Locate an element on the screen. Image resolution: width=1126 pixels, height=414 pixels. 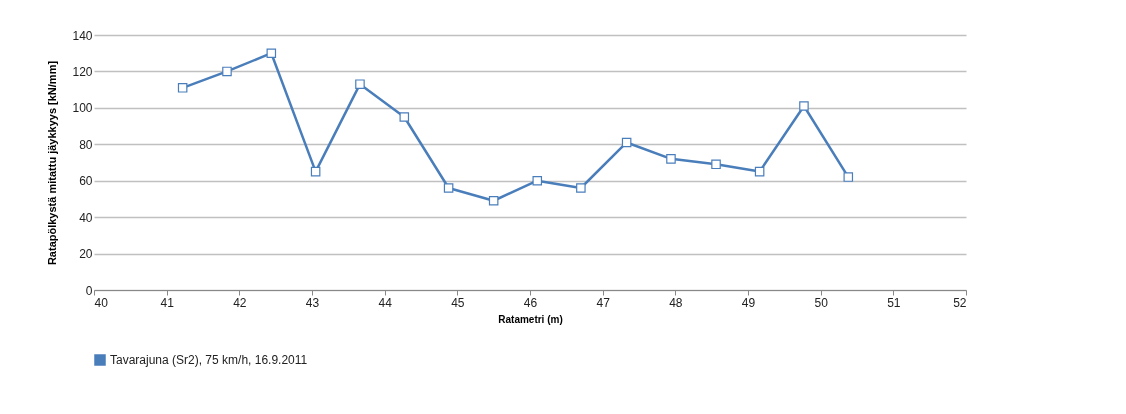
y-tick-label: 100 is located at coordinates (82, 108).